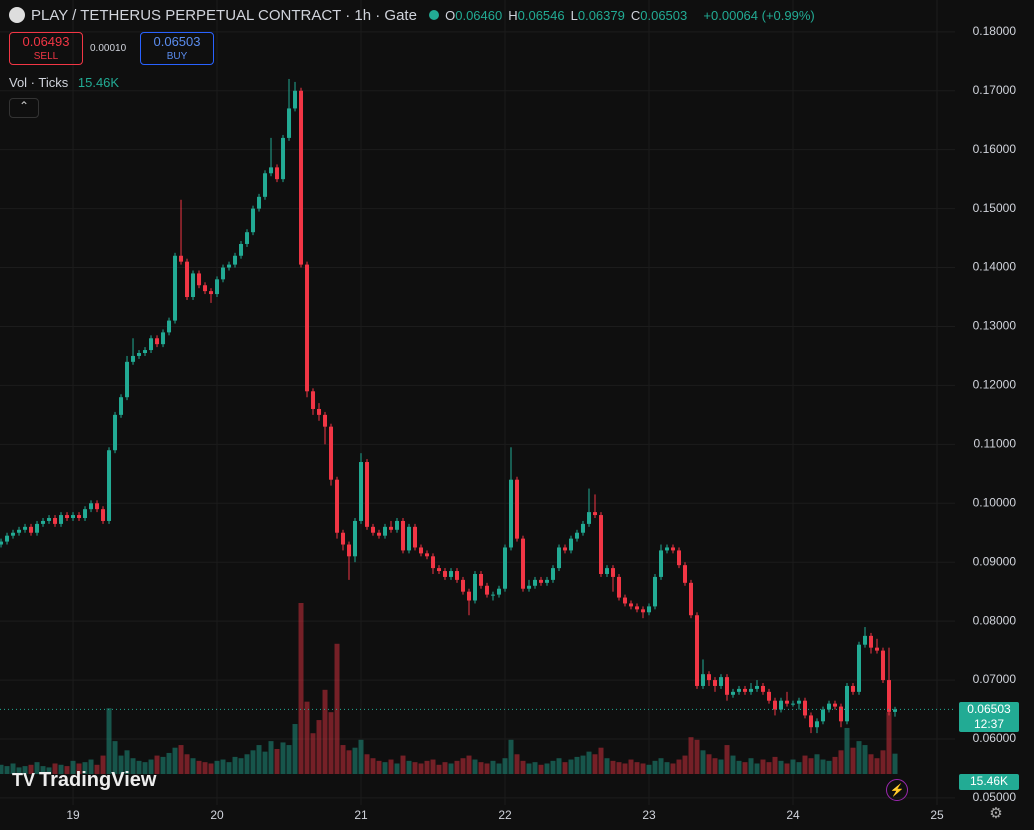  What do you see at coordinates (996, 813) in the screenshot?
I see `settings-icon: ⚙` at bounding box center [996, 813].